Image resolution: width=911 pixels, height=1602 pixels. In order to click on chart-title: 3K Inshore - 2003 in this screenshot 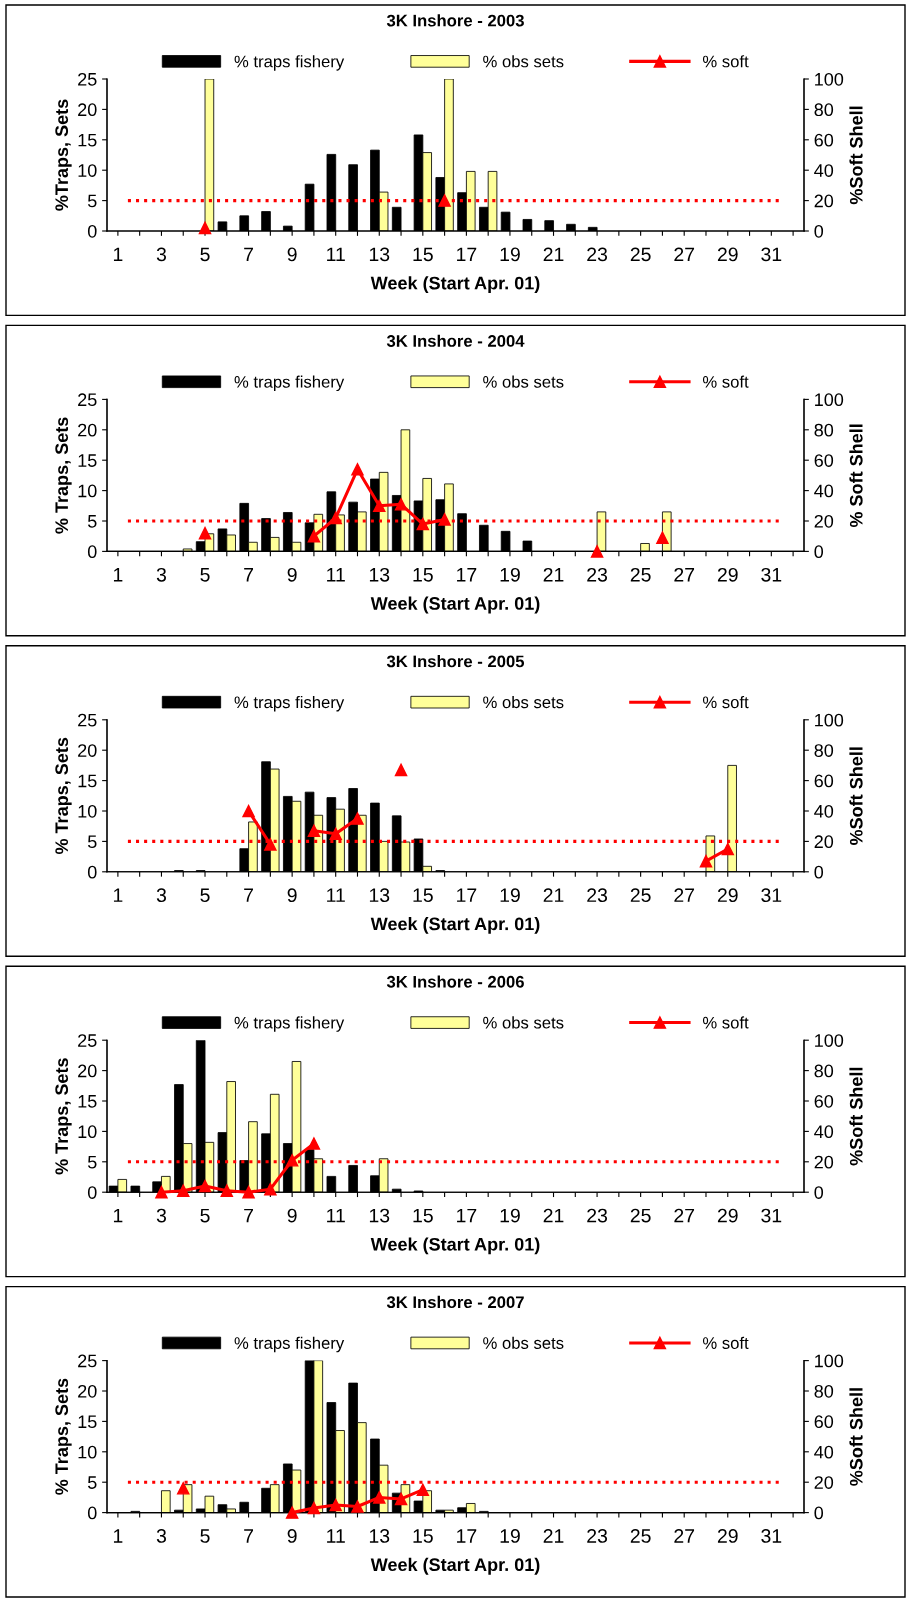, I will do `click(455, 20)`.